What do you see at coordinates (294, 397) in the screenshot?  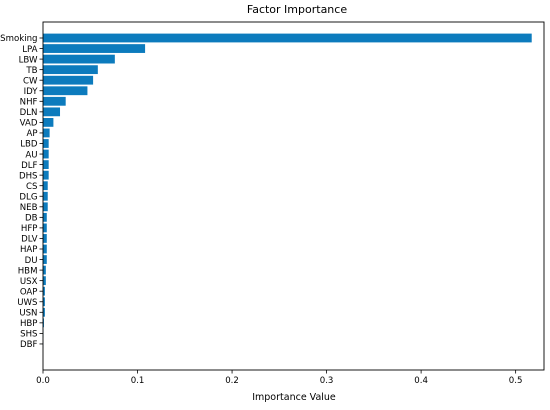 I see `x-axis-label: Importance Value` at bounding box center [294, 397].